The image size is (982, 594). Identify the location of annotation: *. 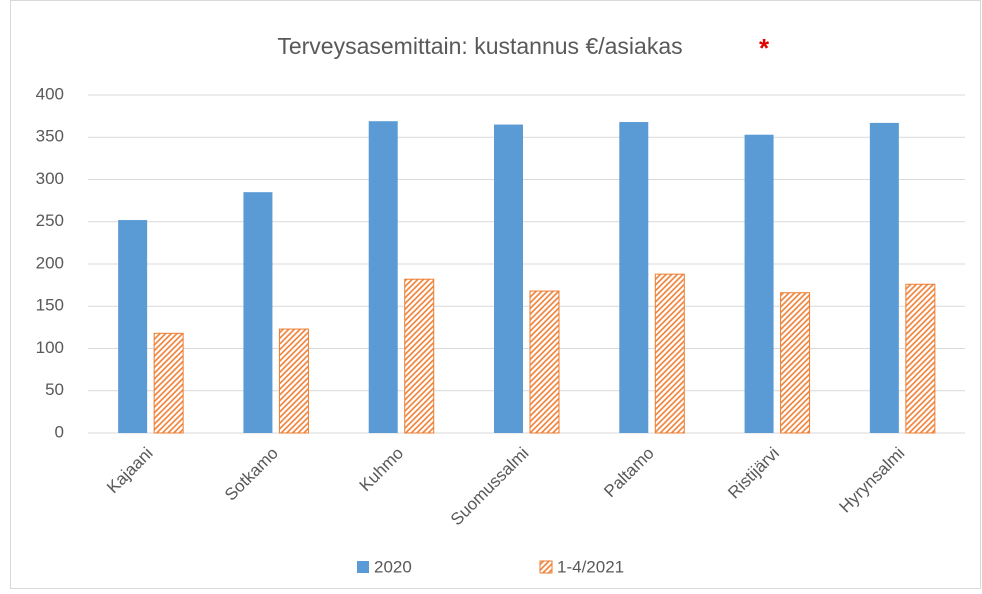
(764, 48).